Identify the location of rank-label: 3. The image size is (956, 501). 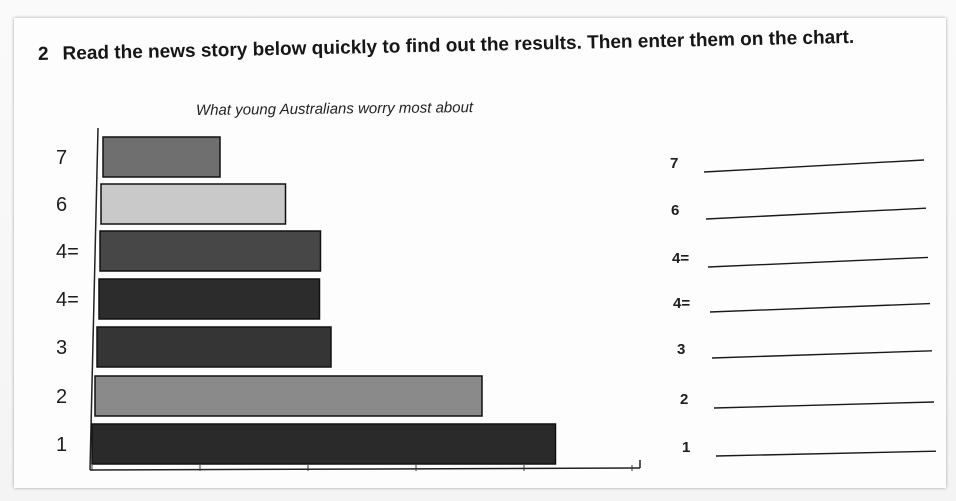
(61, 348).